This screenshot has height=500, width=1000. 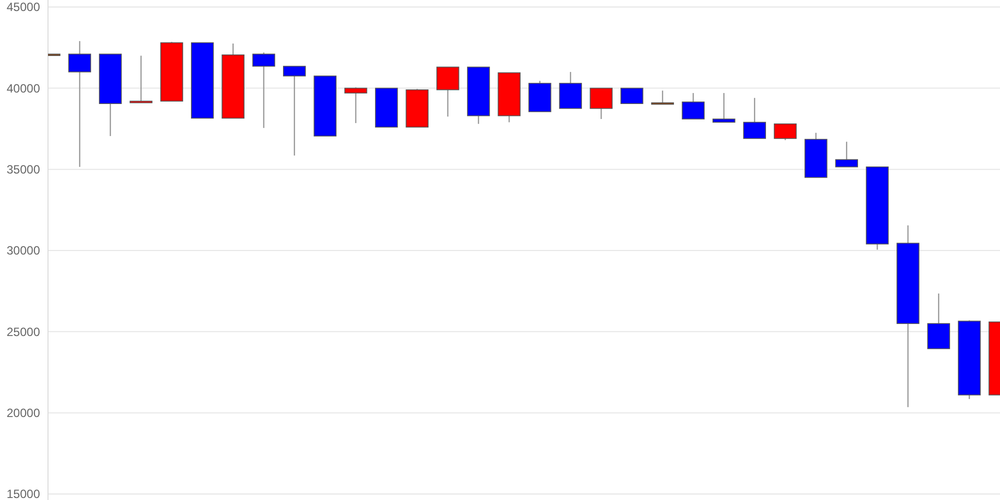 What do you see at coordinates (23, 331) in the screenshot?
I see `y-tick-label: 25000` at bounding box center [23, 331].